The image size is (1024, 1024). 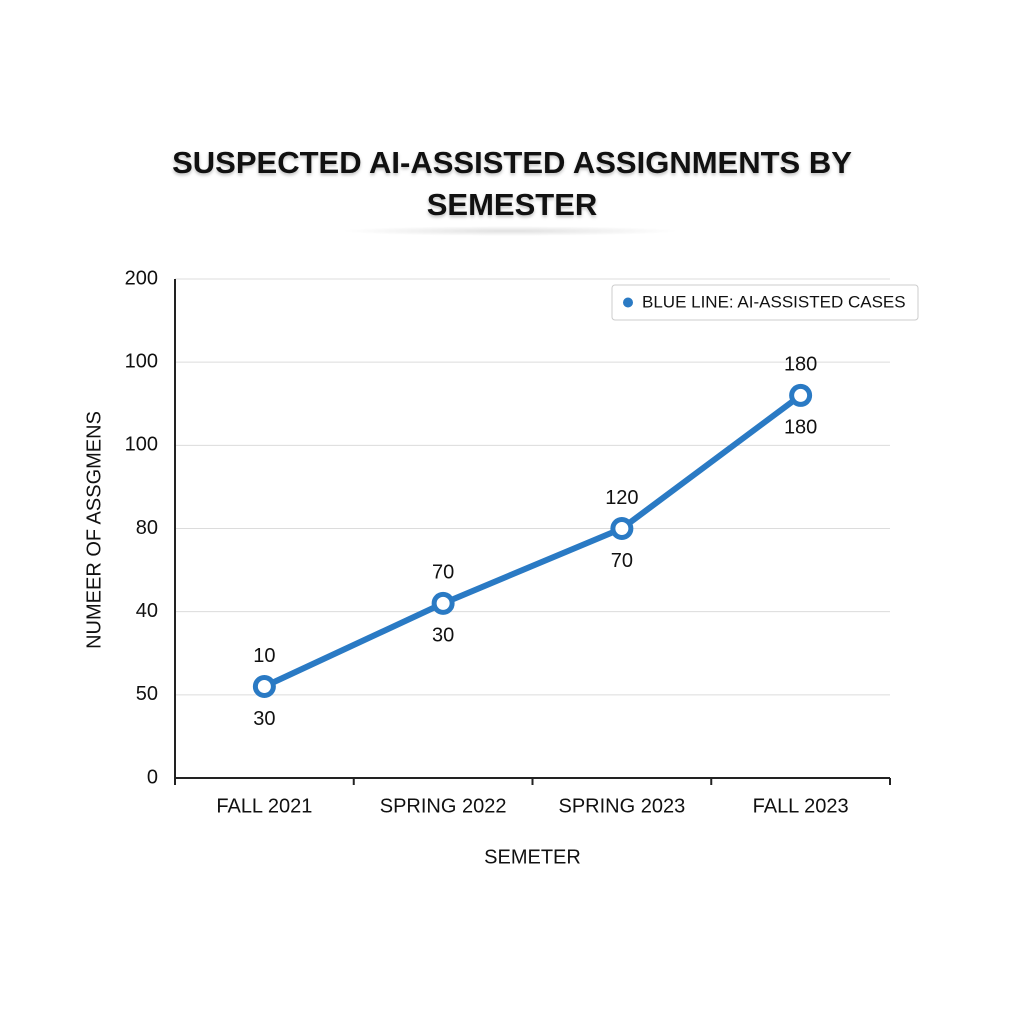 What do you see at coordinates (774, 301) in the screenshot?
I see `legend-label: BLUE LINE: AI-ASSISTED CASES` at bounding box center [774, 301].